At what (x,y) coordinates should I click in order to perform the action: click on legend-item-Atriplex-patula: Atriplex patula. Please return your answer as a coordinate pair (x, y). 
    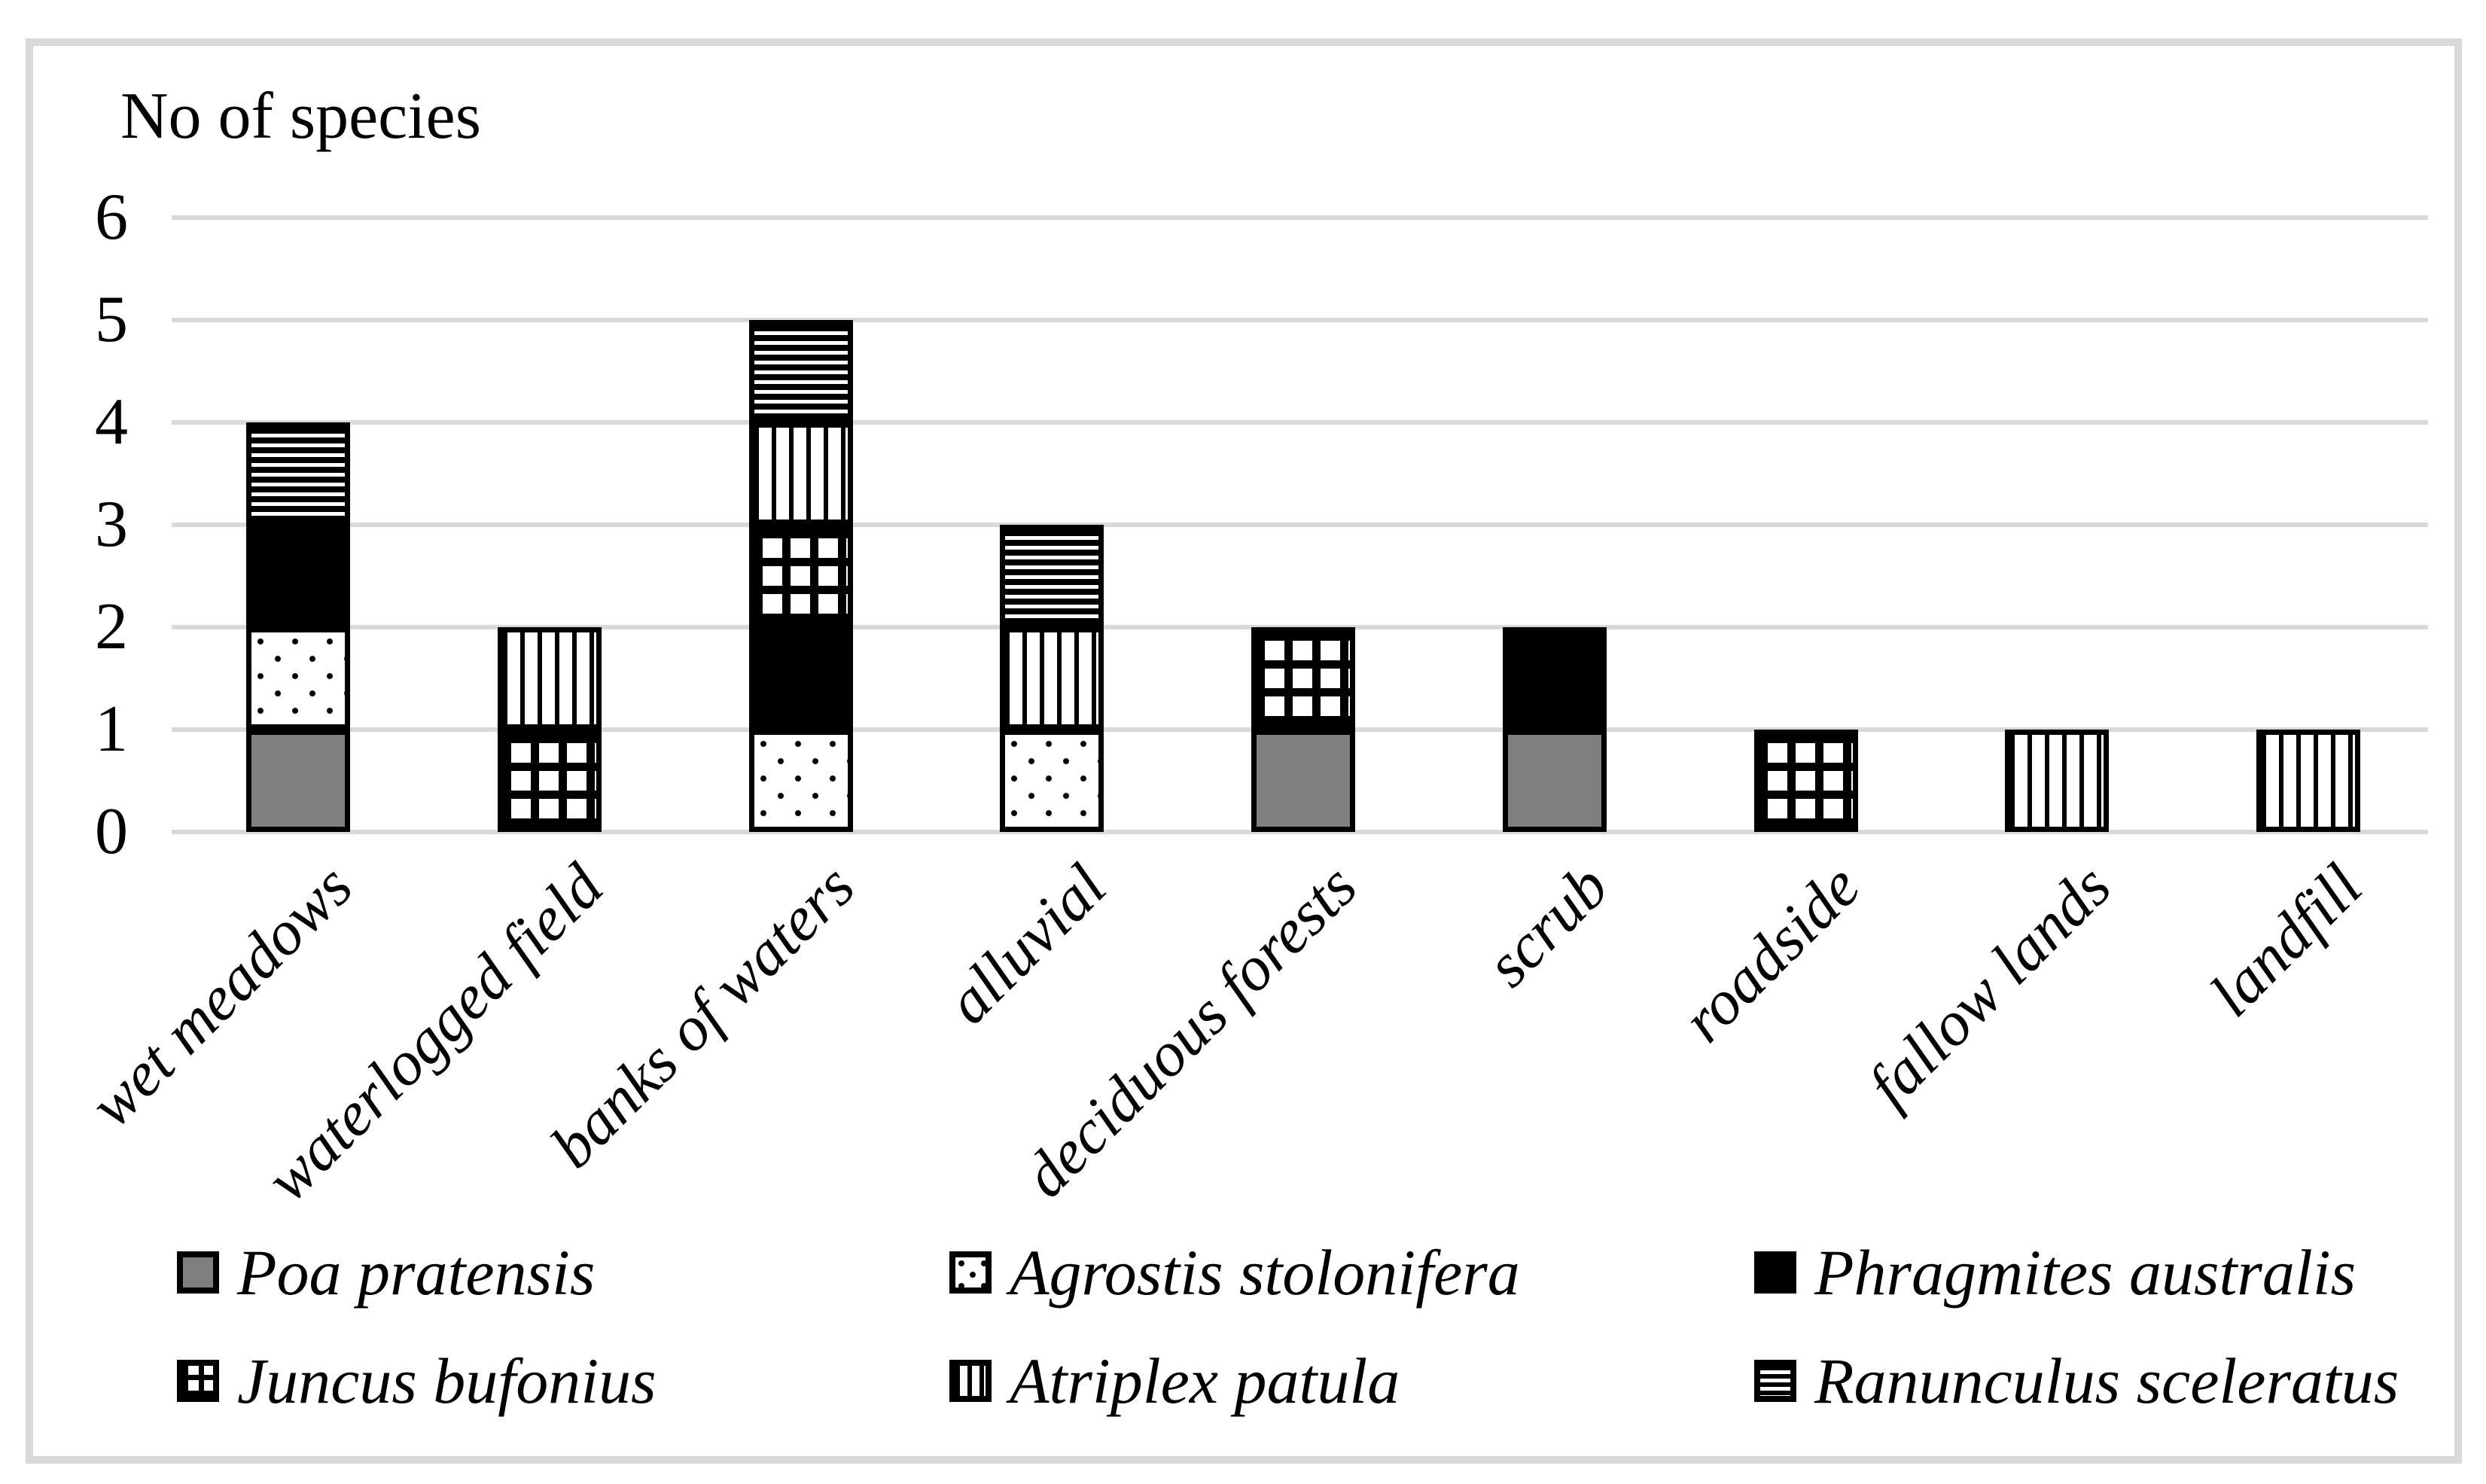
    Looking at the image, I should click on (1174, 1381).